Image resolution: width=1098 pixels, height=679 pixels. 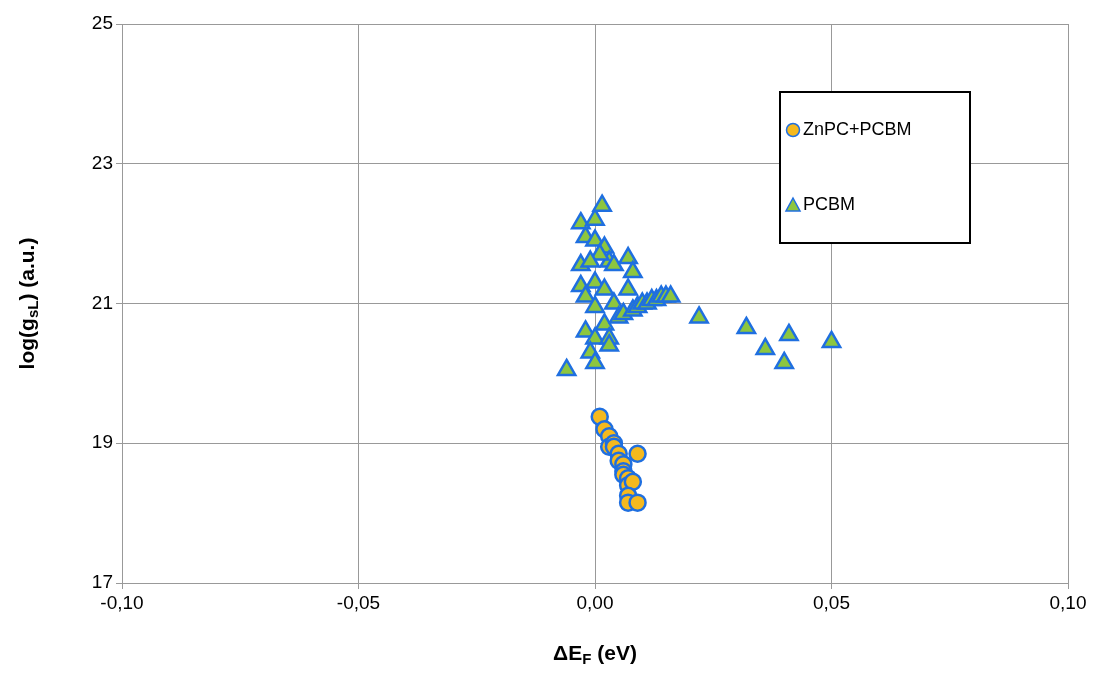 What do you see at coordinates (102, 23) in the screenshot?
I see `y-tick-label: 25` at bounding box center [102, 23].